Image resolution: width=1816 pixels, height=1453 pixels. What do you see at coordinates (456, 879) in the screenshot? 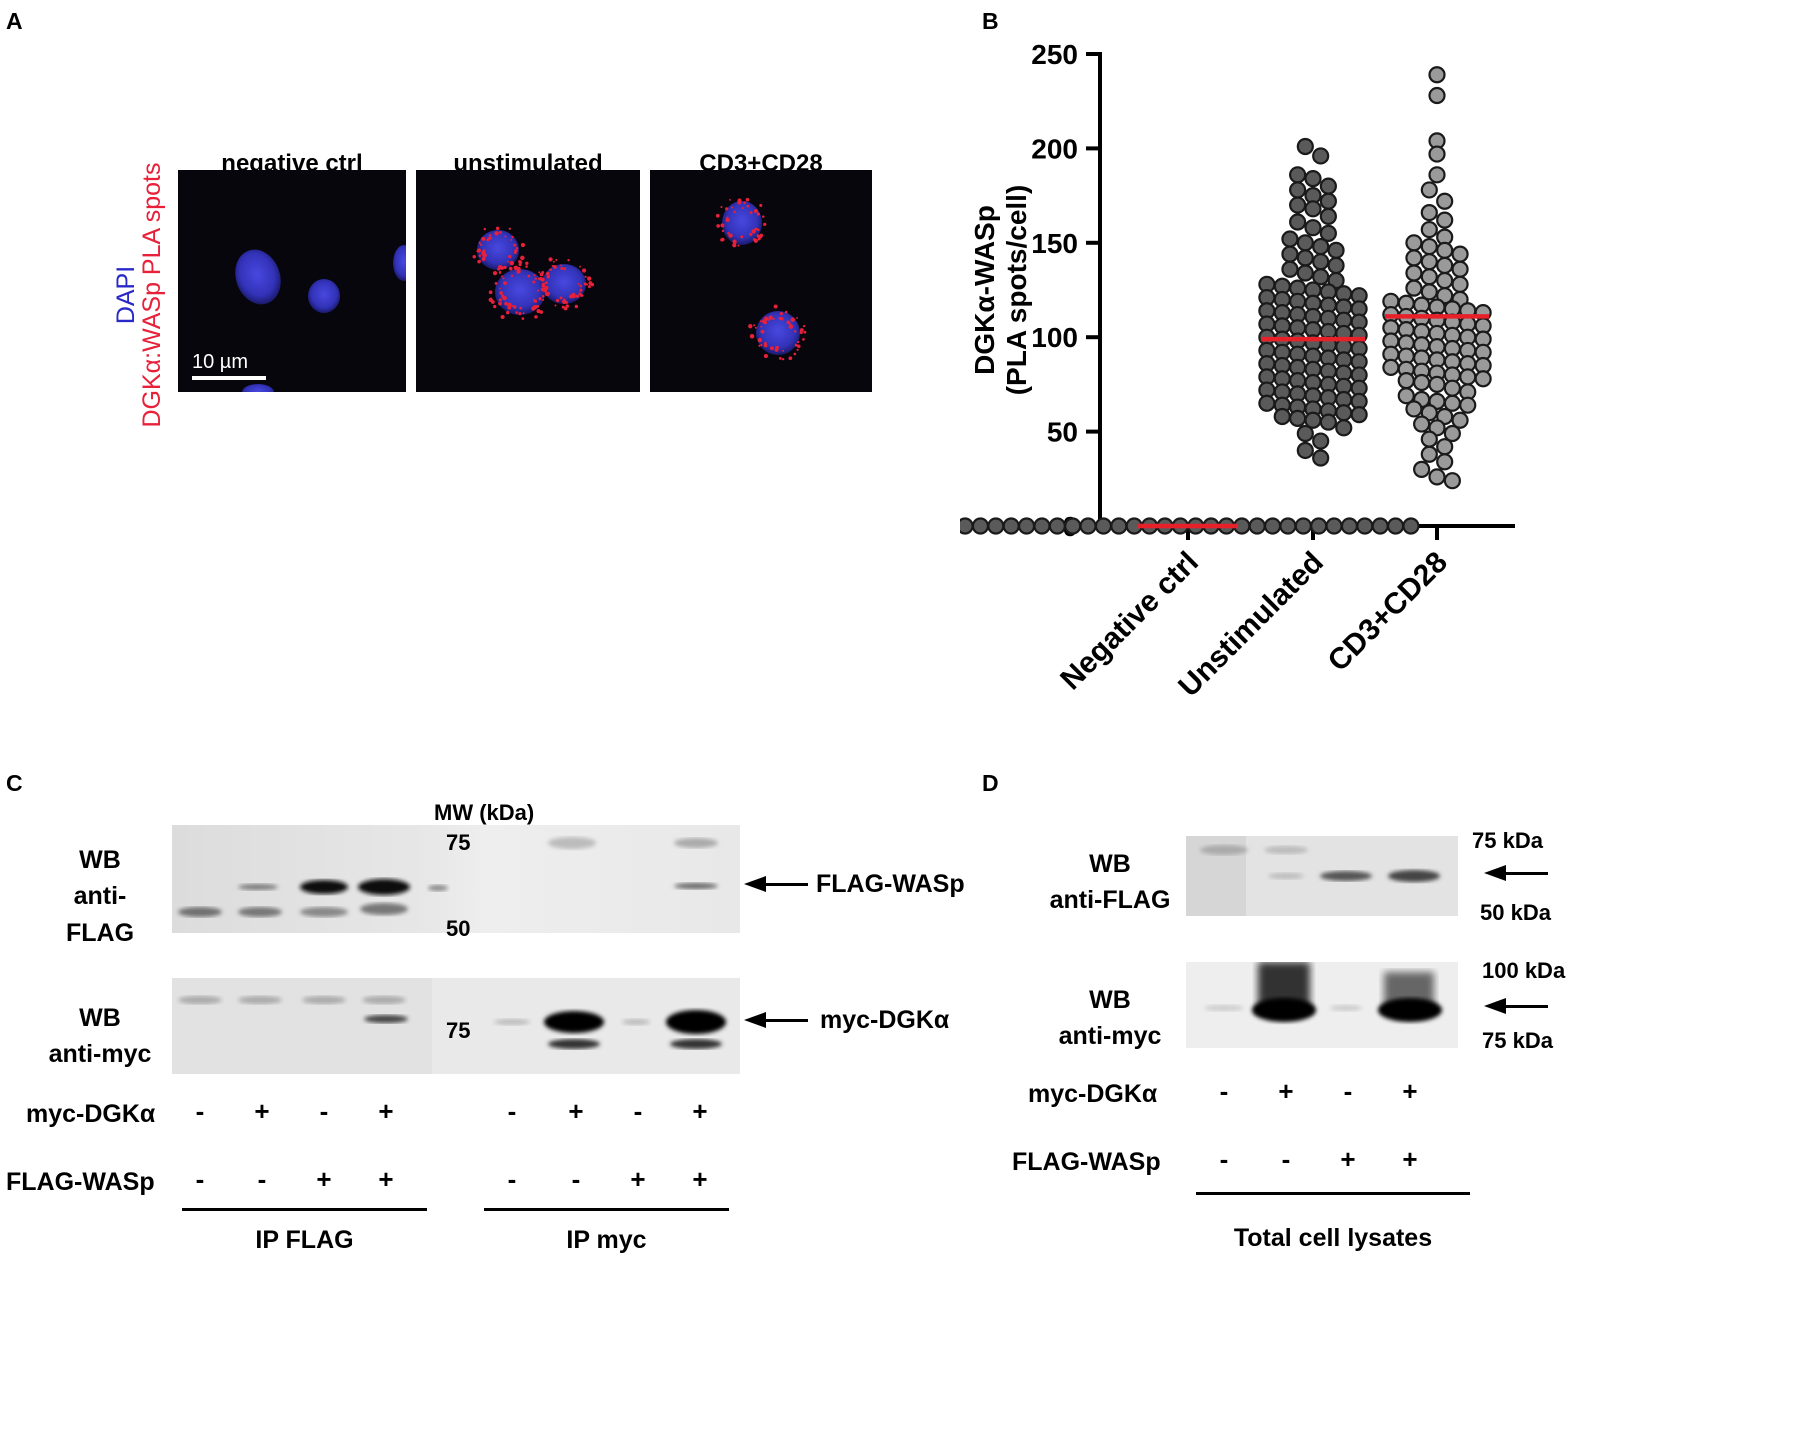
I see `c-top-blot` at bounding box center [456, 879].